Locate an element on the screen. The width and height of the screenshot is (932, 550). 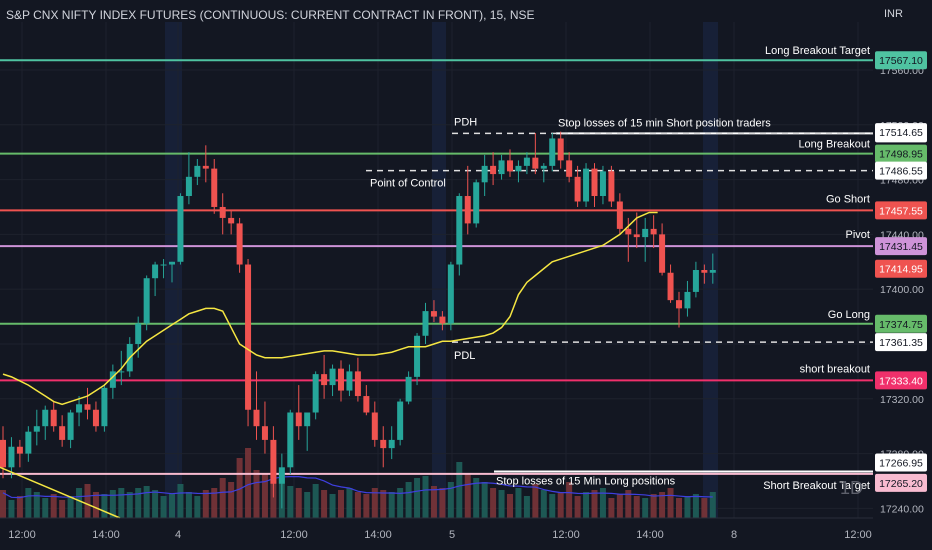
currency-label: INR is located at coordinates (893, 14).